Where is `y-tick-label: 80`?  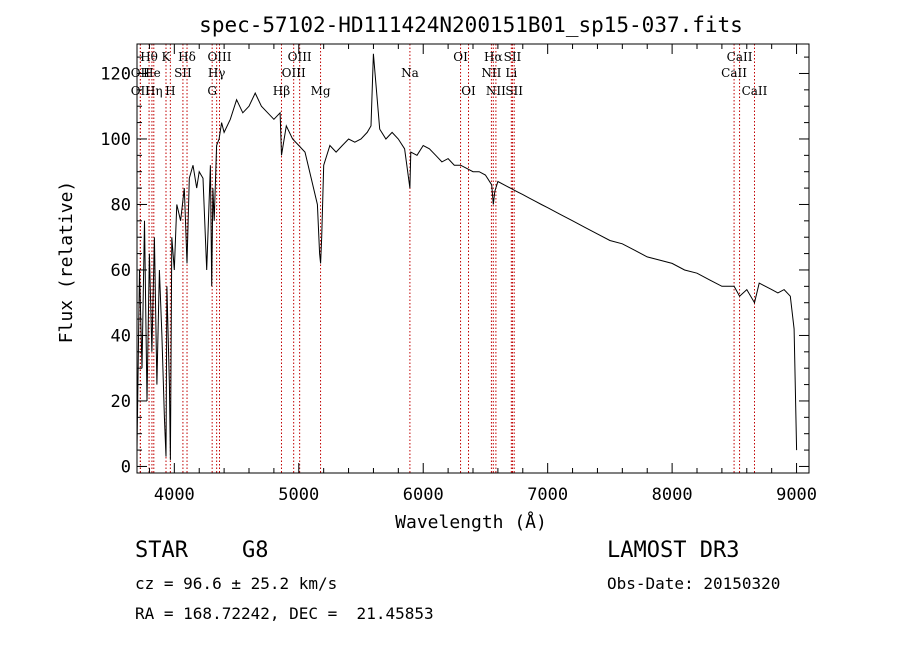 y-tick-label: 80 is located at coordinates (121, 205).